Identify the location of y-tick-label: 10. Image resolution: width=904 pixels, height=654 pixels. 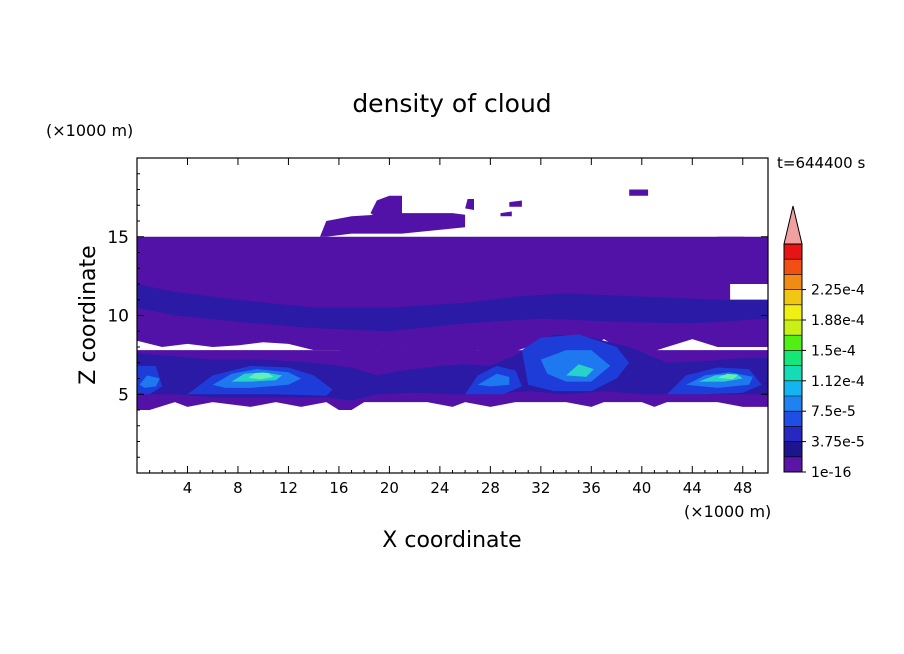
(118, 317).